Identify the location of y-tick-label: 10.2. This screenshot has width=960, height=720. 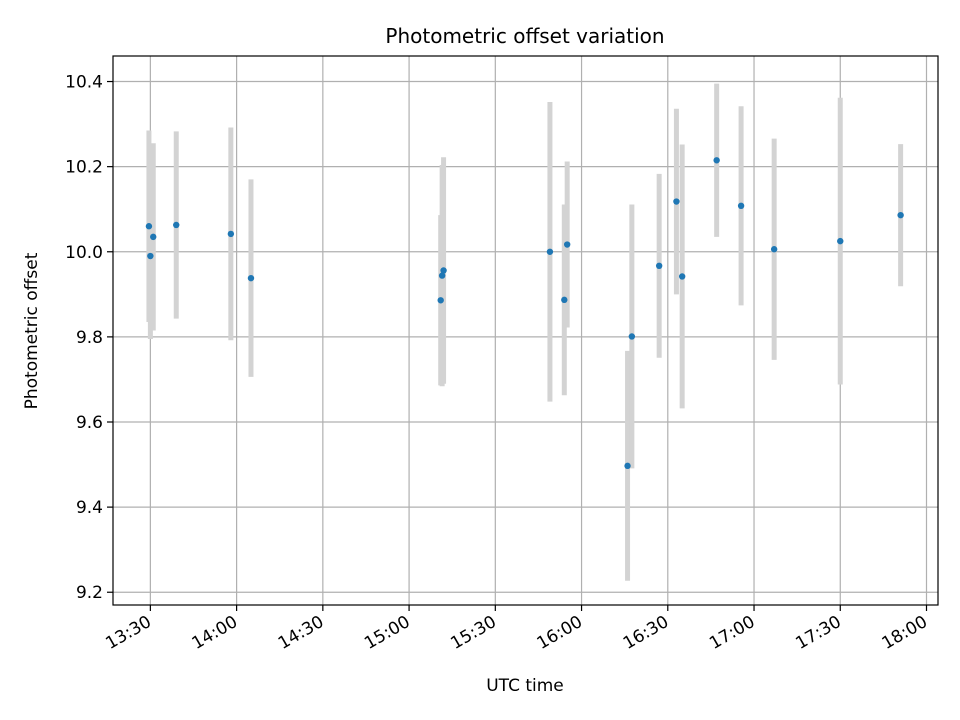
(84, 168).